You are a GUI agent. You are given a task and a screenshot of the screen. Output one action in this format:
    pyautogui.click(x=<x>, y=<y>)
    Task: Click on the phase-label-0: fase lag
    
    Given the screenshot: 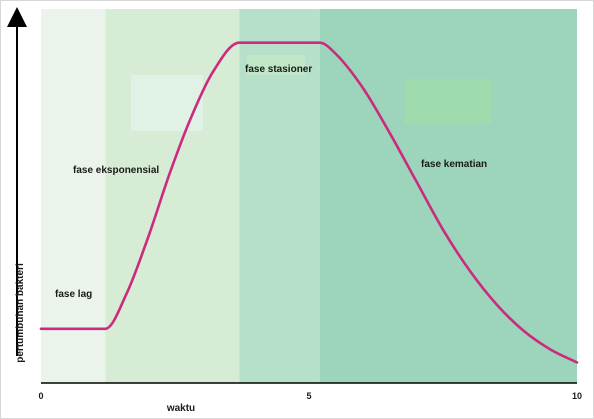 What is the action you would take?
    pyautogui.click(x=73, y=294)
    